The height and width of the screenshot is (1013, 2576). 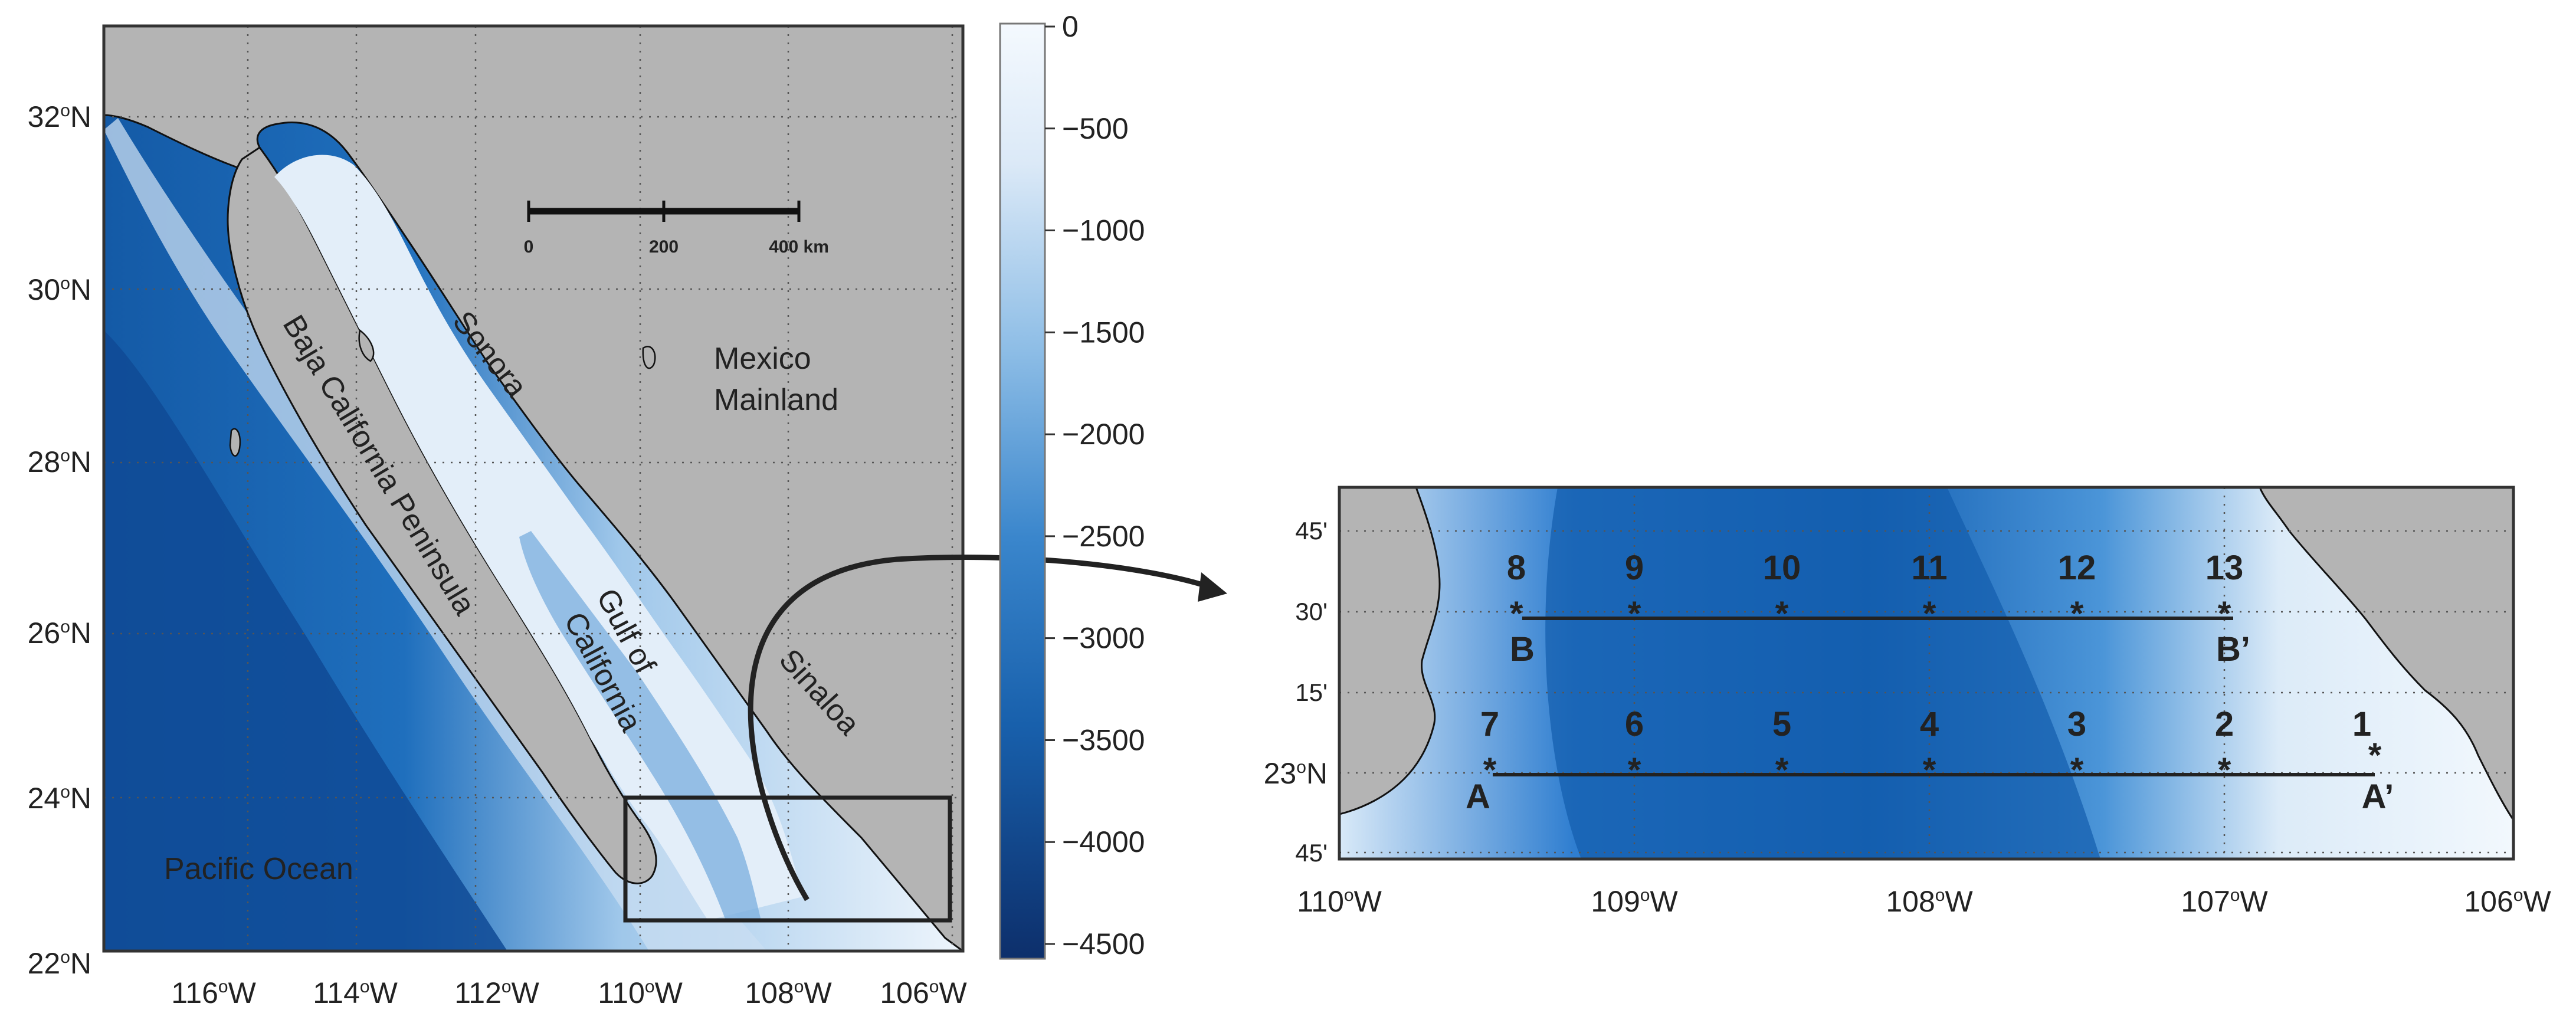 What do you see at coordinates (788, 993) in the screenshot?
I see `lon-label-108w: 108oW` at bounding box center [788, 993].